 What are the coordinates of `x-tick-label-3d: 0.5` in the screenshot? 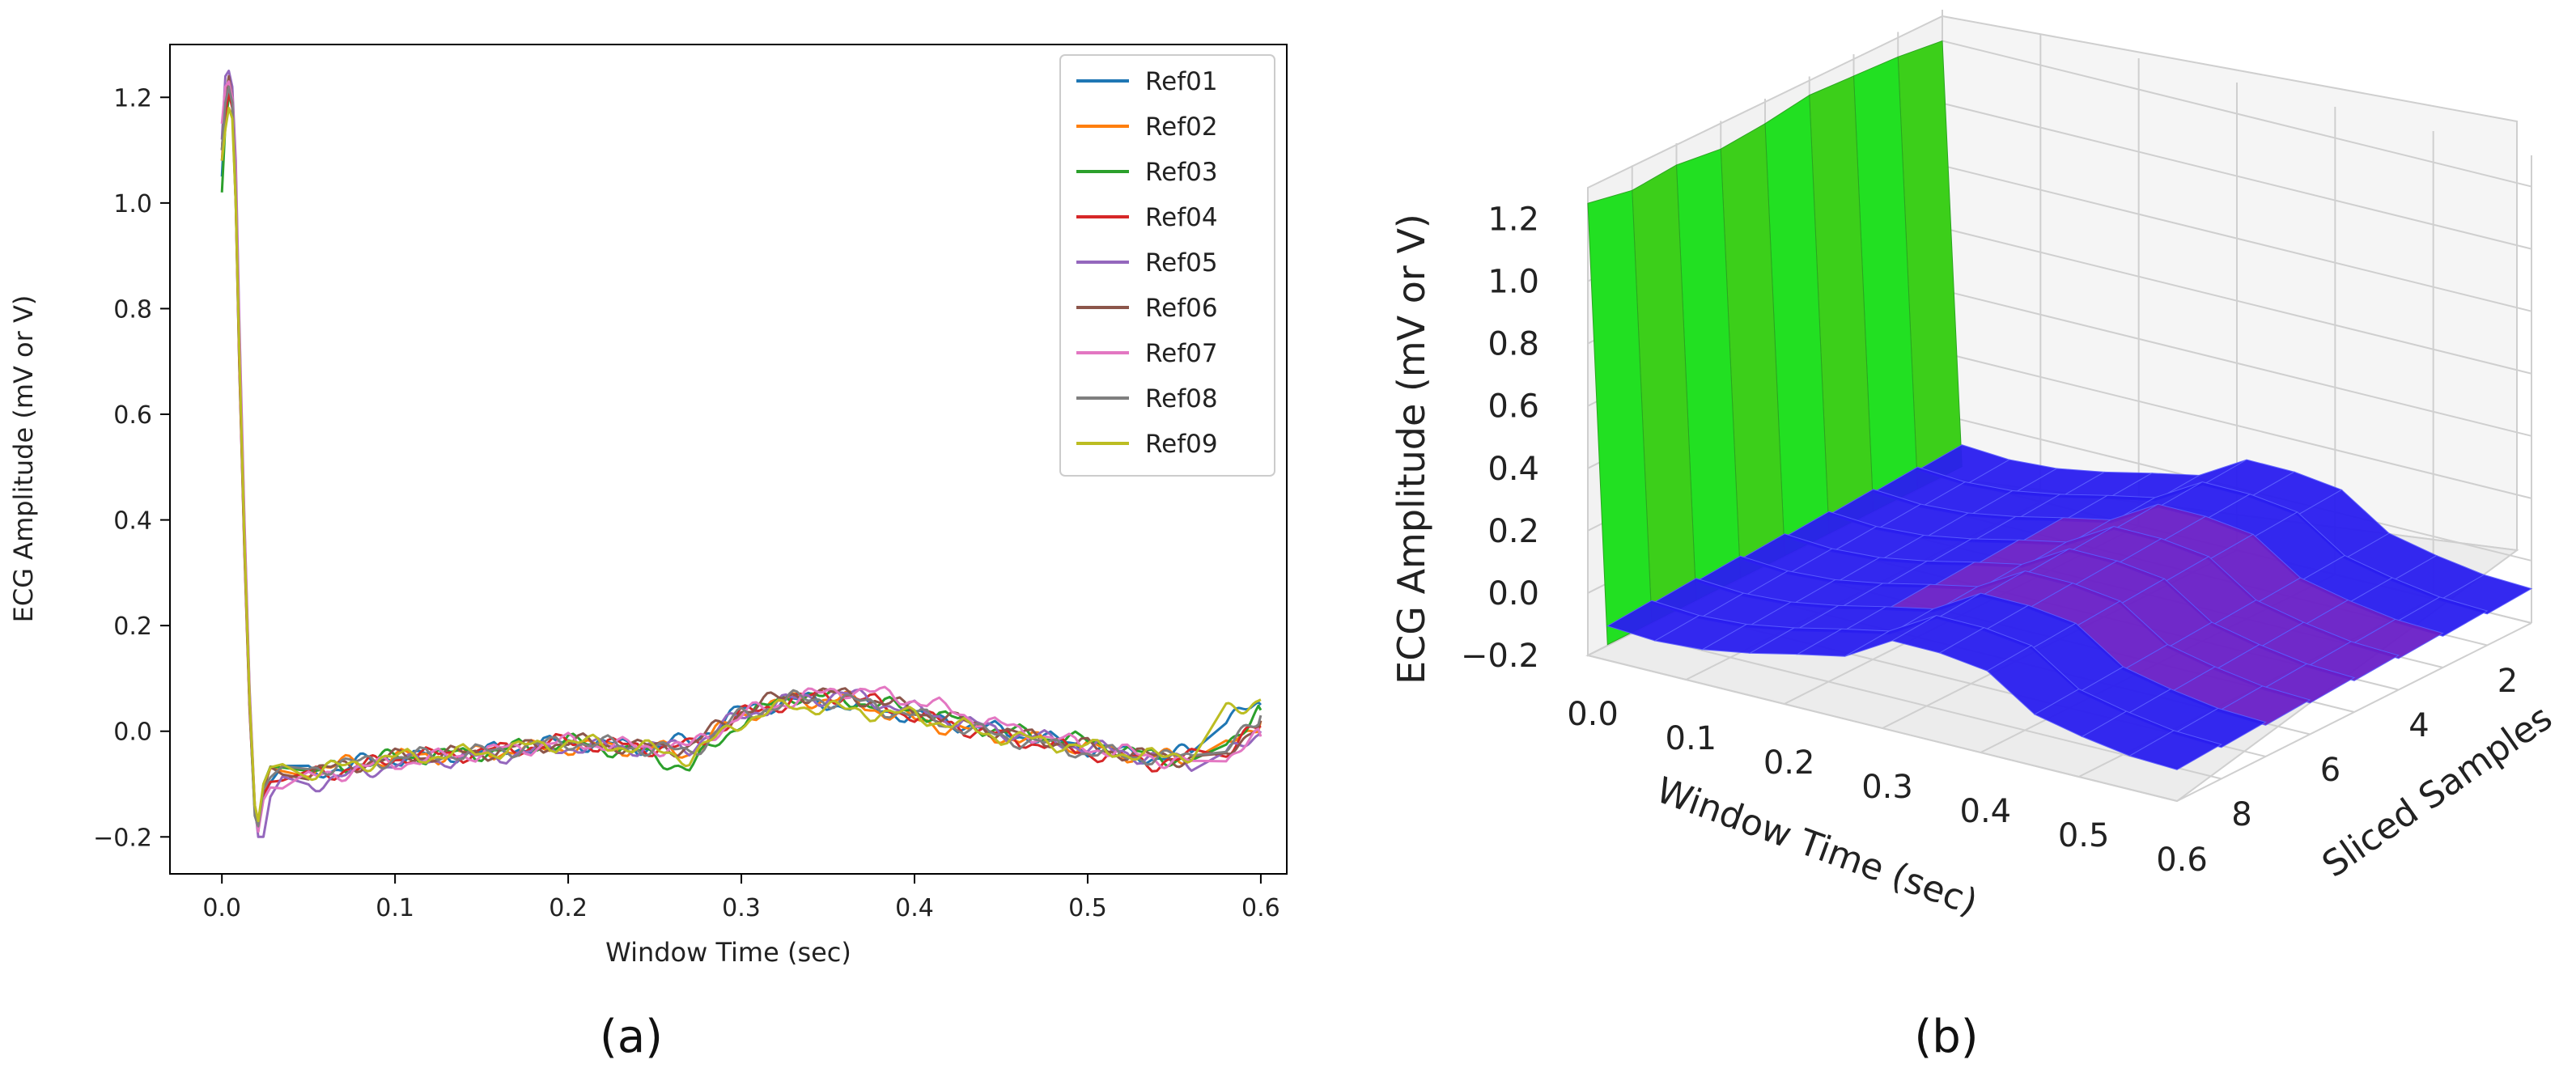 It's located at (2084, 836).